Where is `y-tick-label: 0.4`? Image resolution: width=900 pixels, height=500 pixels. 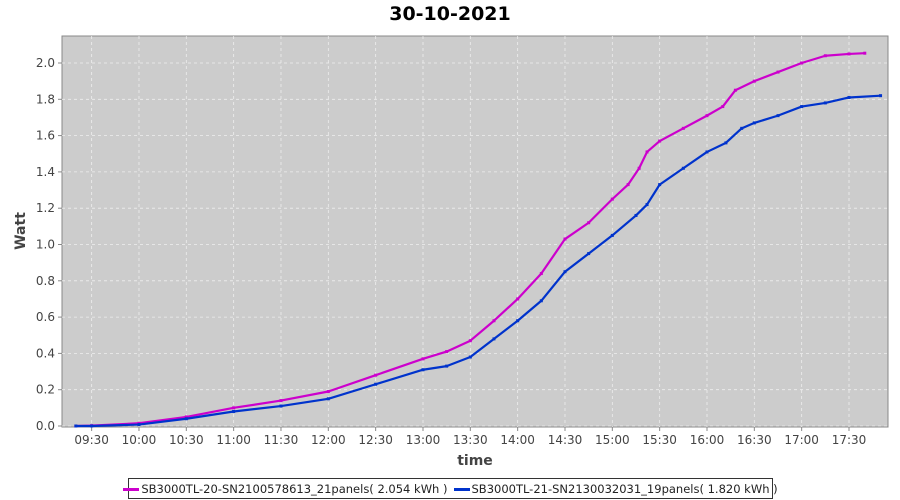 y-tick-label: 0.4 is located at coordinates (45, 353).